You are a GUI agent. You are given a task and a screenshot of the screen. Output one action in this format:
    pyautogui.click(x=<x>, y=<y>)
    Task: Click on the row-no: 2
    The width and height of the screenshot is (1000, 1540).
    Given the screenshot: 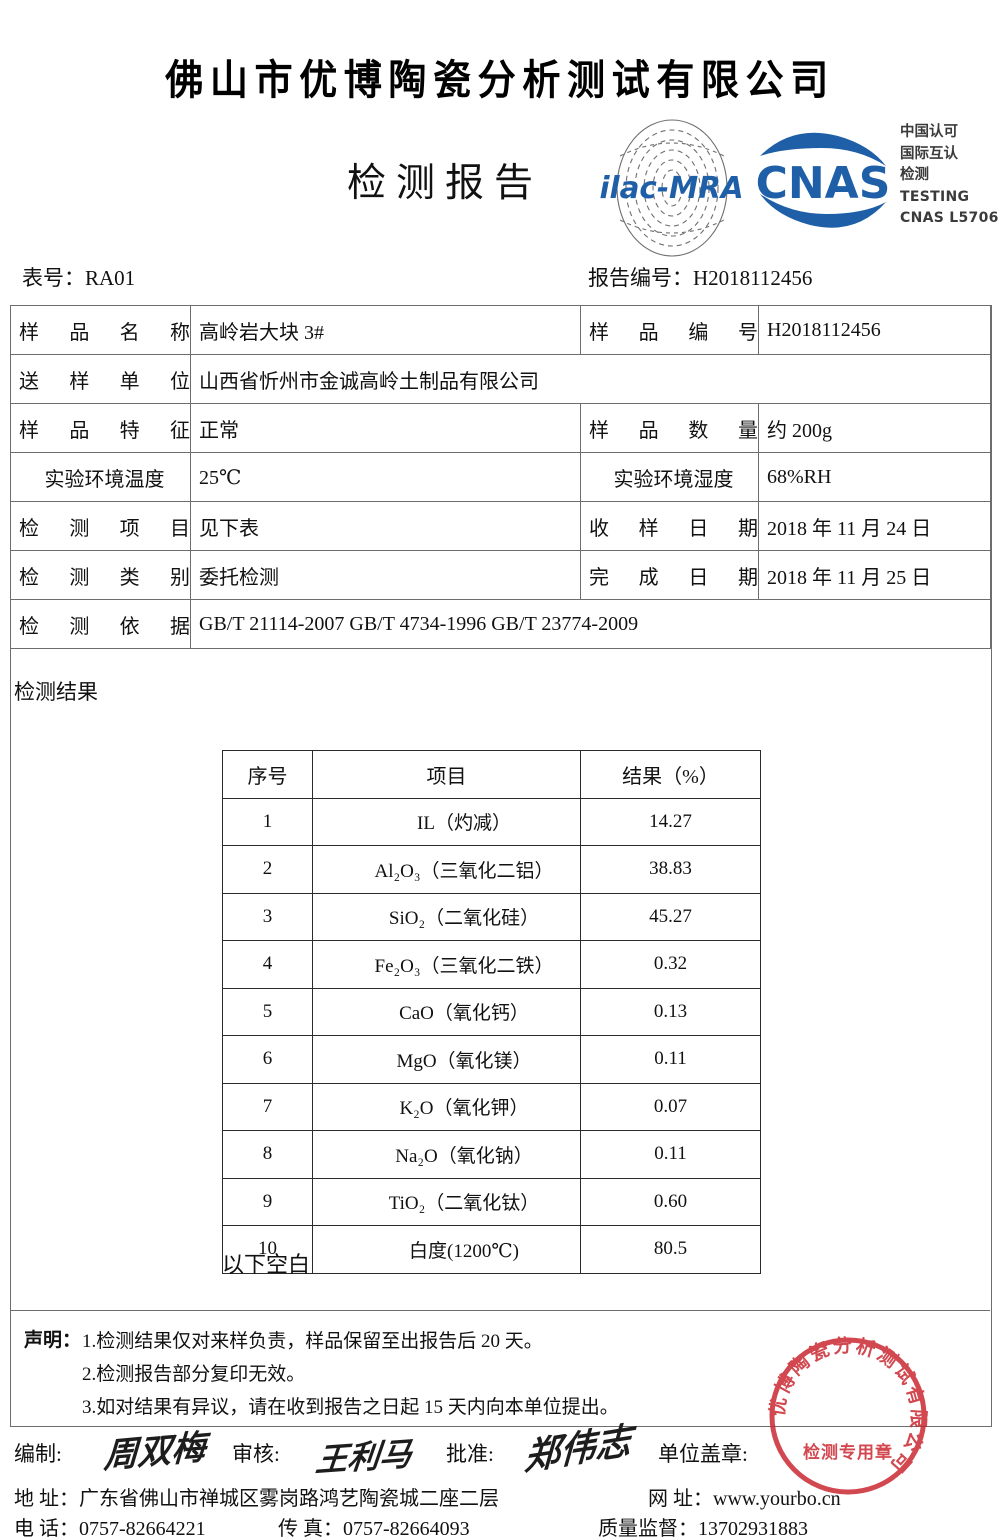 What is the action you would take?
    pyautogui.click(x=267, y=869)
    